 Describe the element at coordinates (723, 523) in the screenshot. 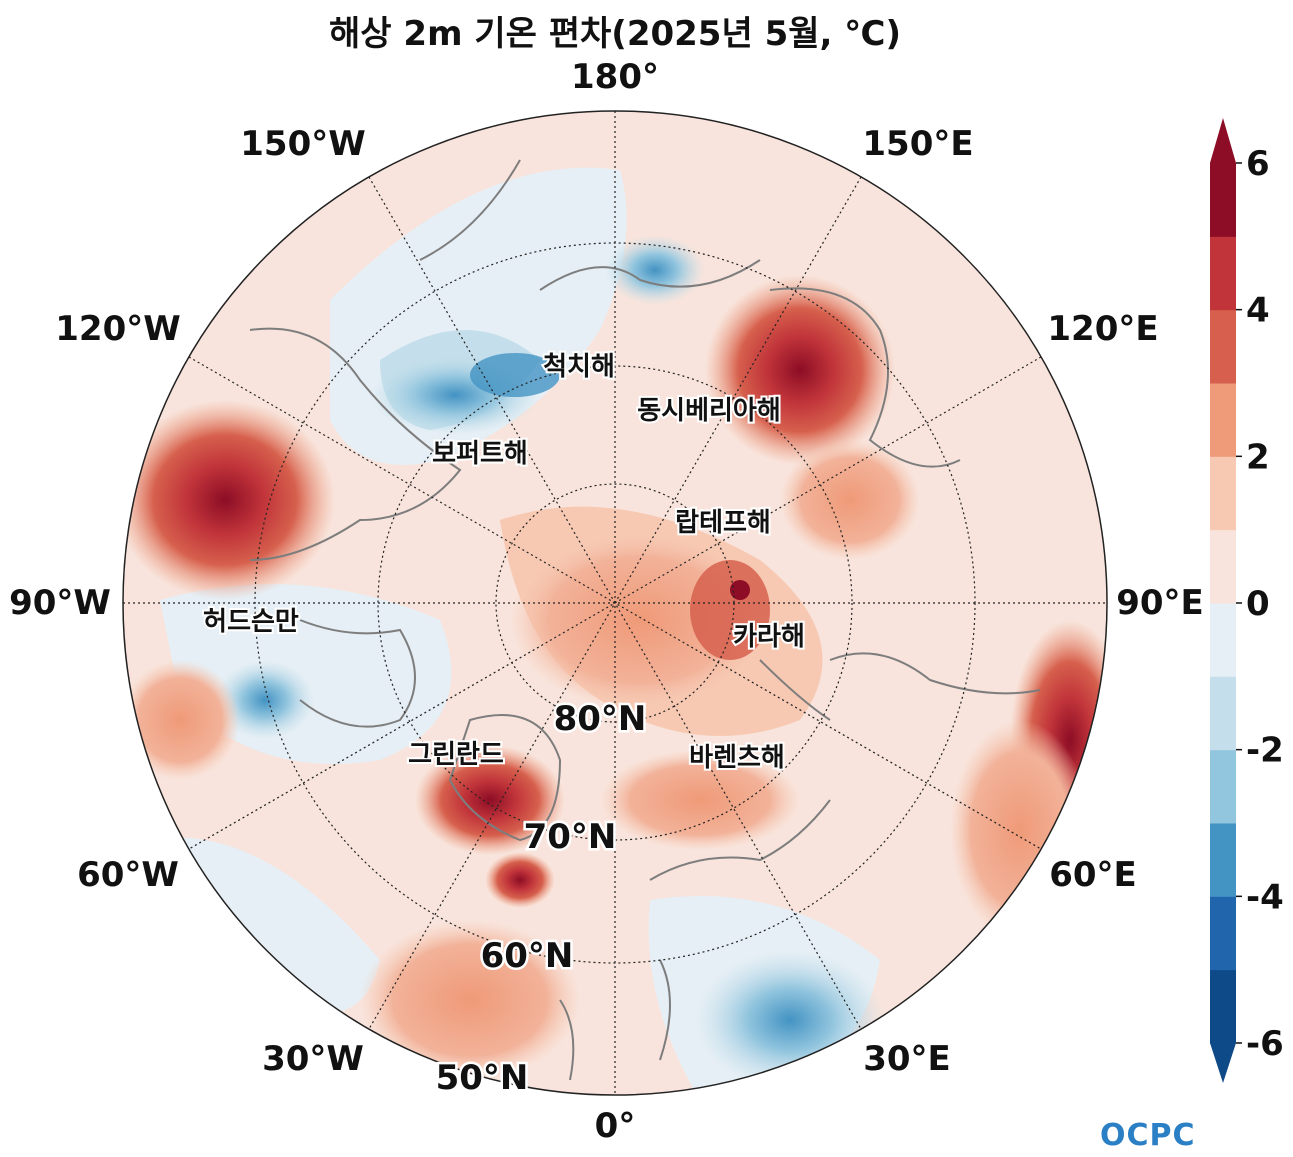

I see `sea-label-laptev: 랍테프해` at that location.